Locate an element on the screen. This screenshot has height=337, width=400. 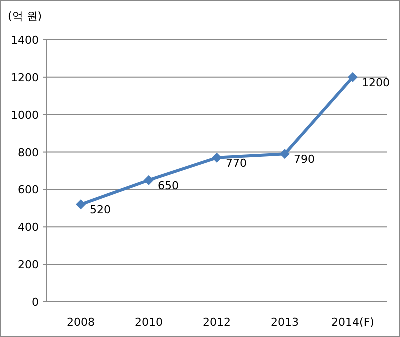
y-tick-label: 0 is located at coordinates (35, 302).